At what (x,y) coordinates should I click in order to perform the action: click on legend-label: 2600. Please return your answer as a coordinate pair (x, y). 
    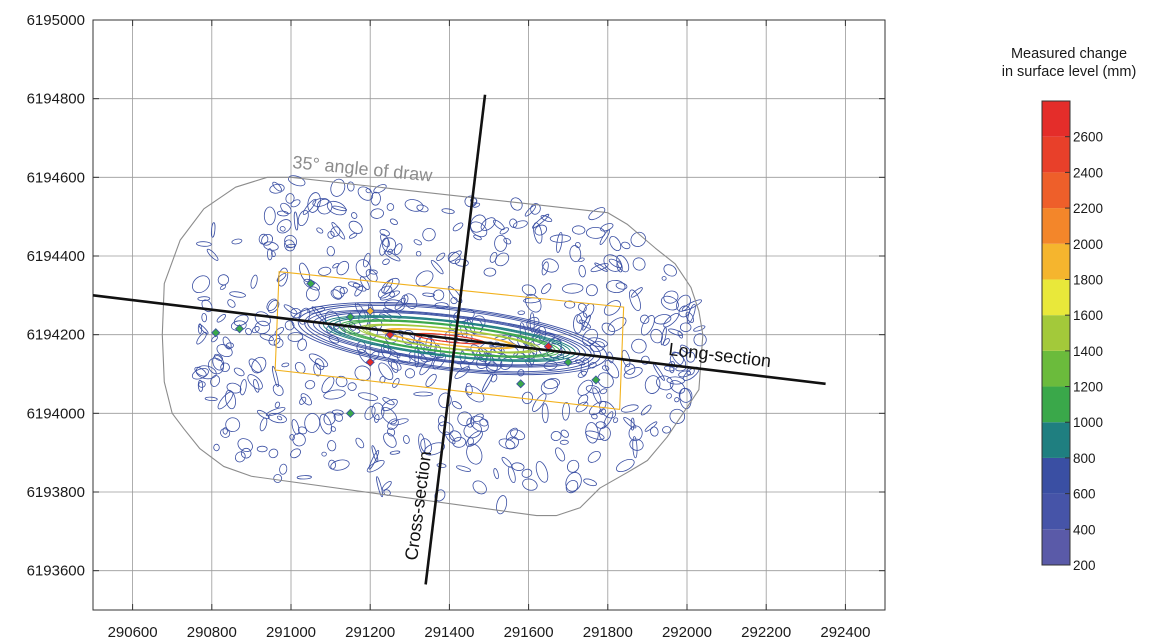
    Looking at the image, I should click on (1088, 137).